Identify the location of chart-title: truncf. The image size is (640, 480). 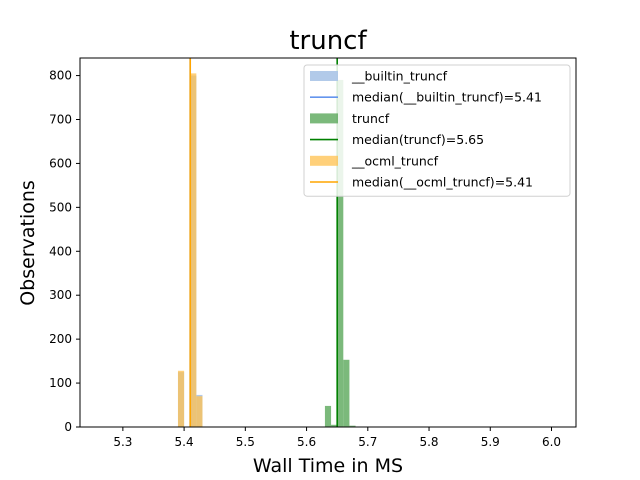
(328, 41).